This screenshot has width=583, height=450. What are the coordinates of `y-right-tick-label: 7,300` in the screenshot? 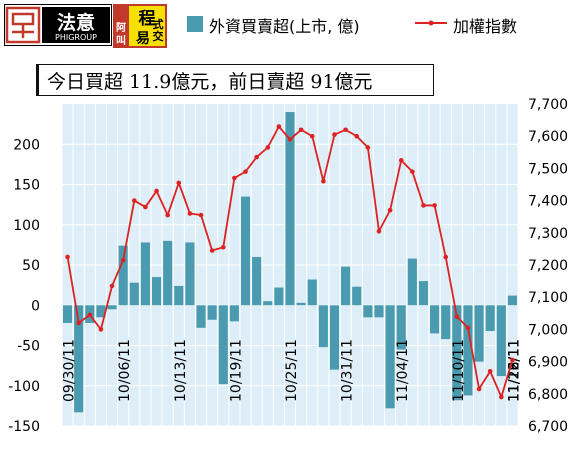 It's located at (548, 234).